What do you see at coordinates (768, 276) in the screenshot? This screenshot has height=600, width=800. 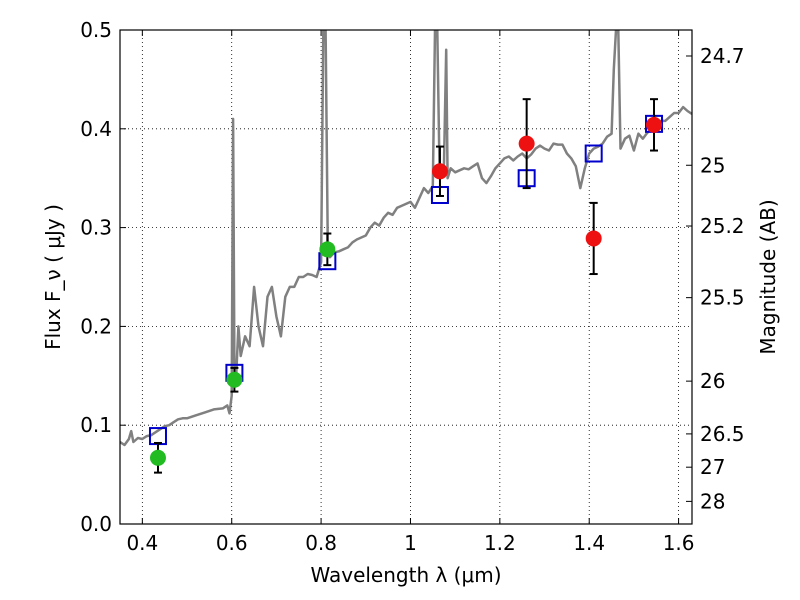 I see `y-axis-label-right: Magnitude (AB)` at bounding box center [768, 276].